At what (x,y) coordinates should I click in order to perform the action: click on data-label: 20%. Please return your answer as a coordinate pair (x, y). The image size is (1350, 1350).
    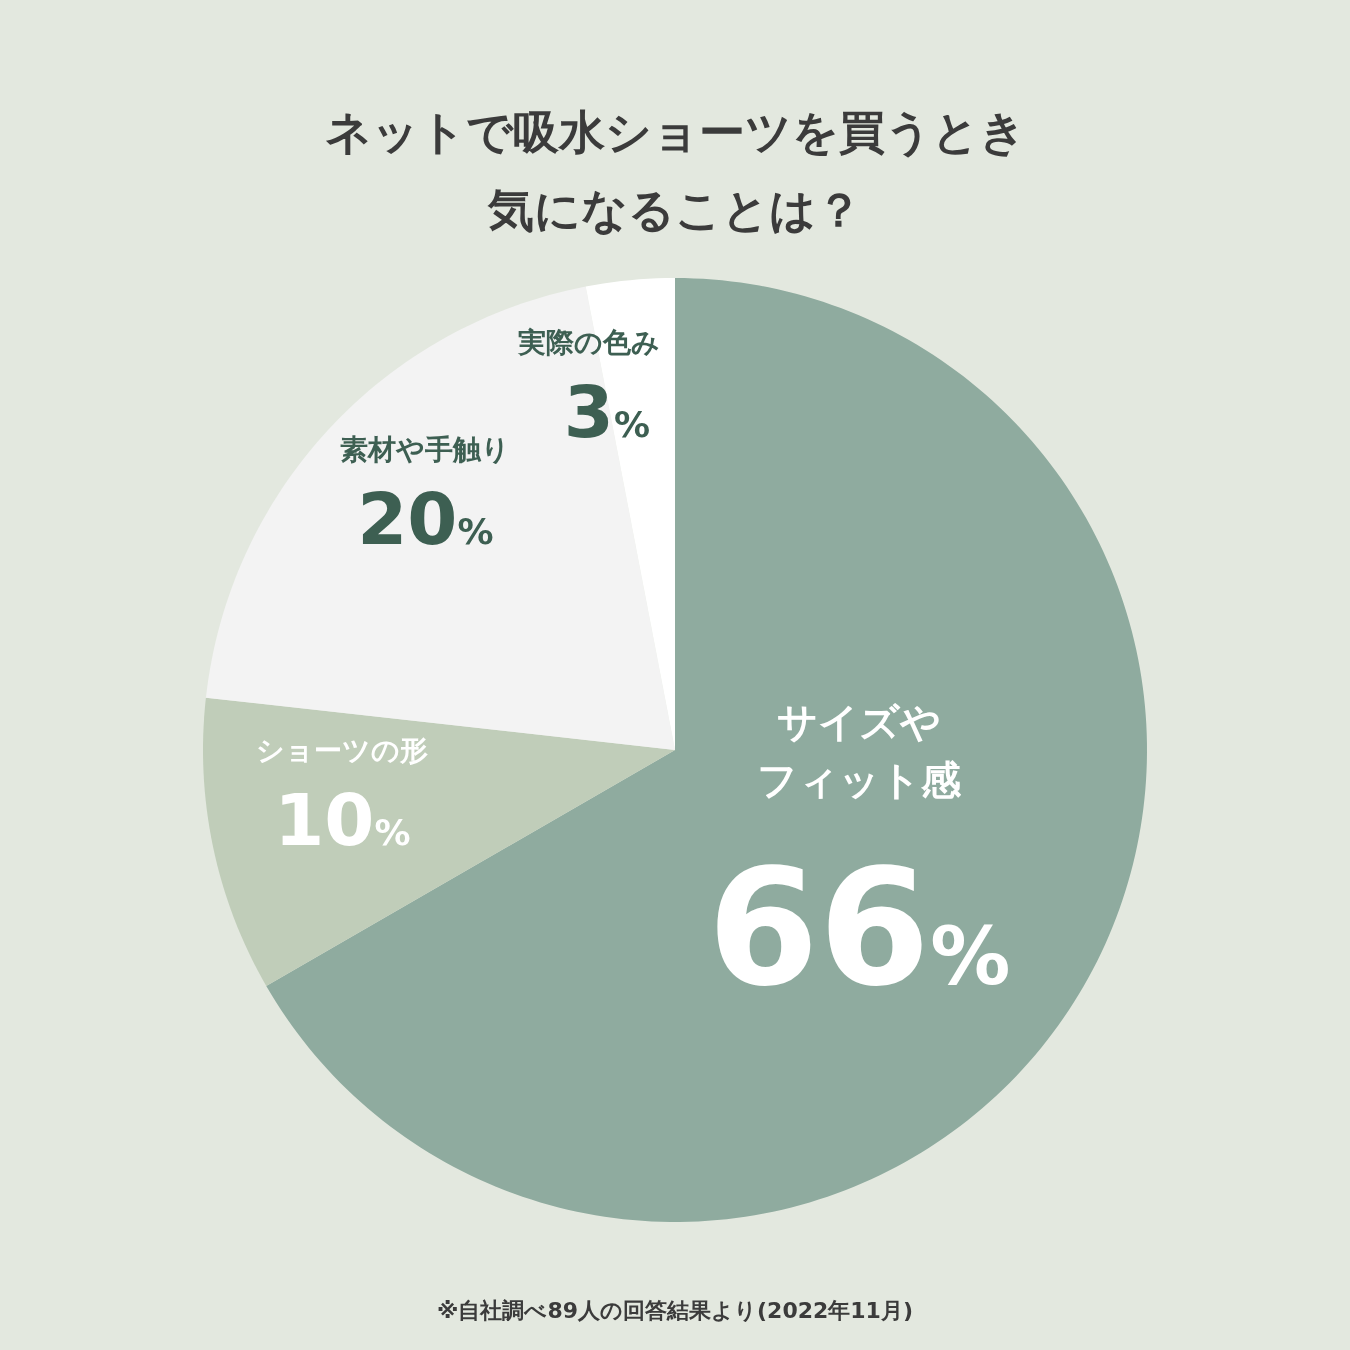
    Looking at the image, I should click on (425, 519).